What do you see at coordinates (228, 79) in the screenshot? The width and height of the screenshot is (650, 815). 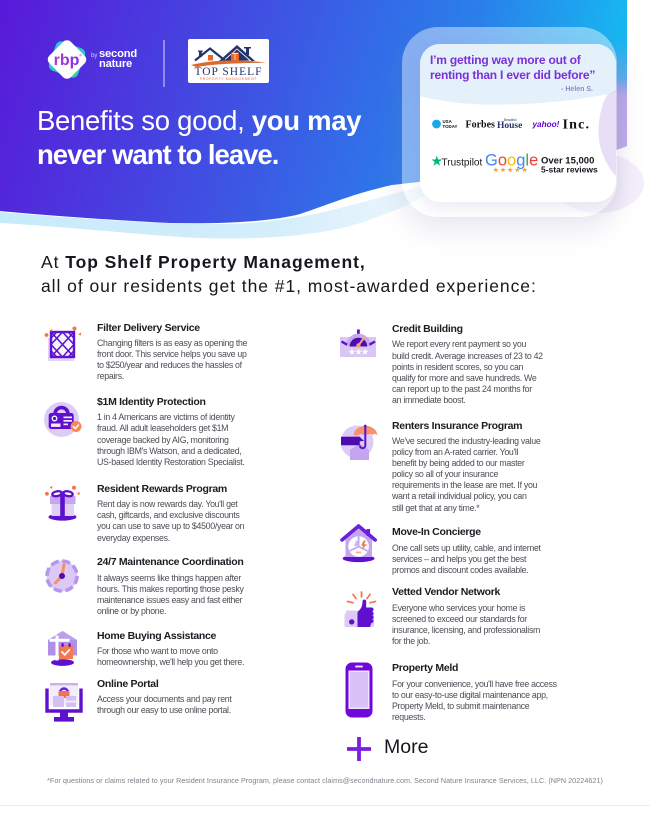 I see `svg-text: PROPERTY MANAGEMENT` at bounding box center [228, 79].